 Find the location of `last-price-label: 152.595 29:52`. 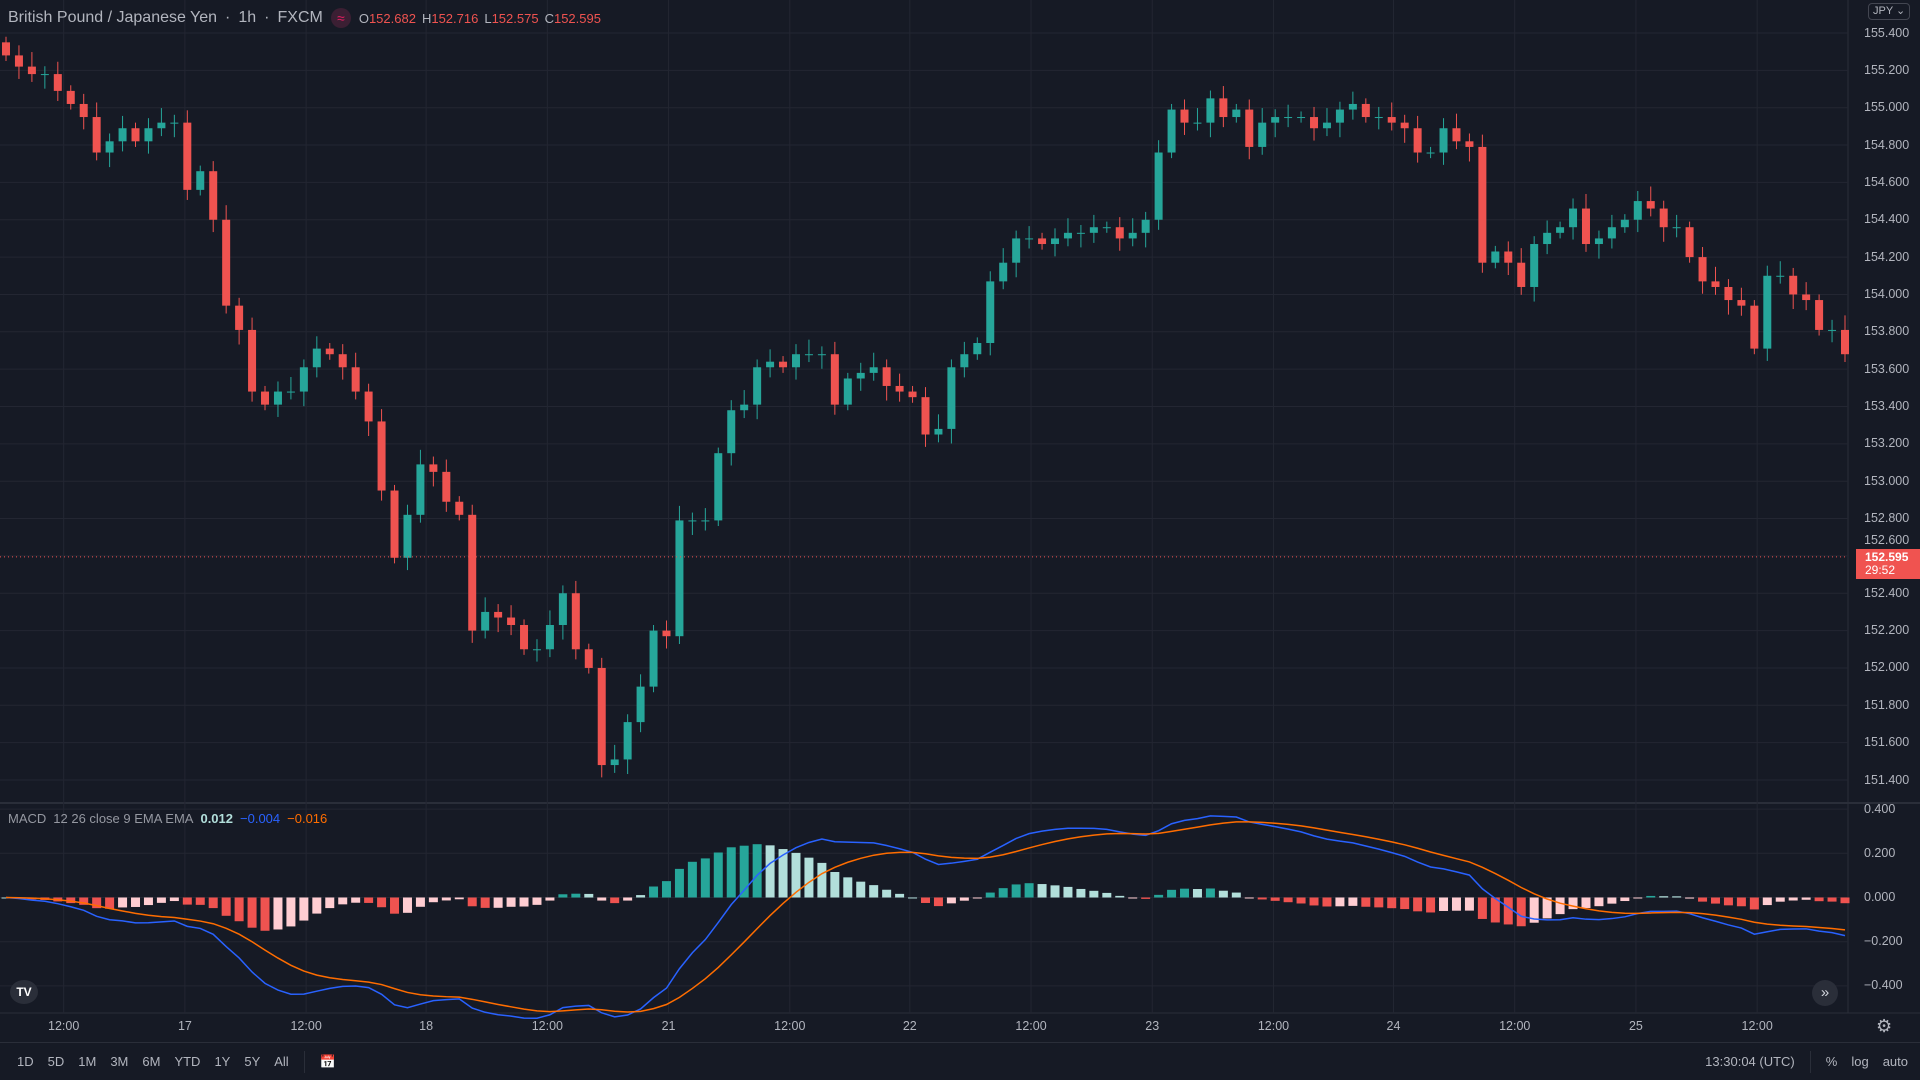

last-price-label: 152.595 29:52 is located at coordinates (1888, 564).